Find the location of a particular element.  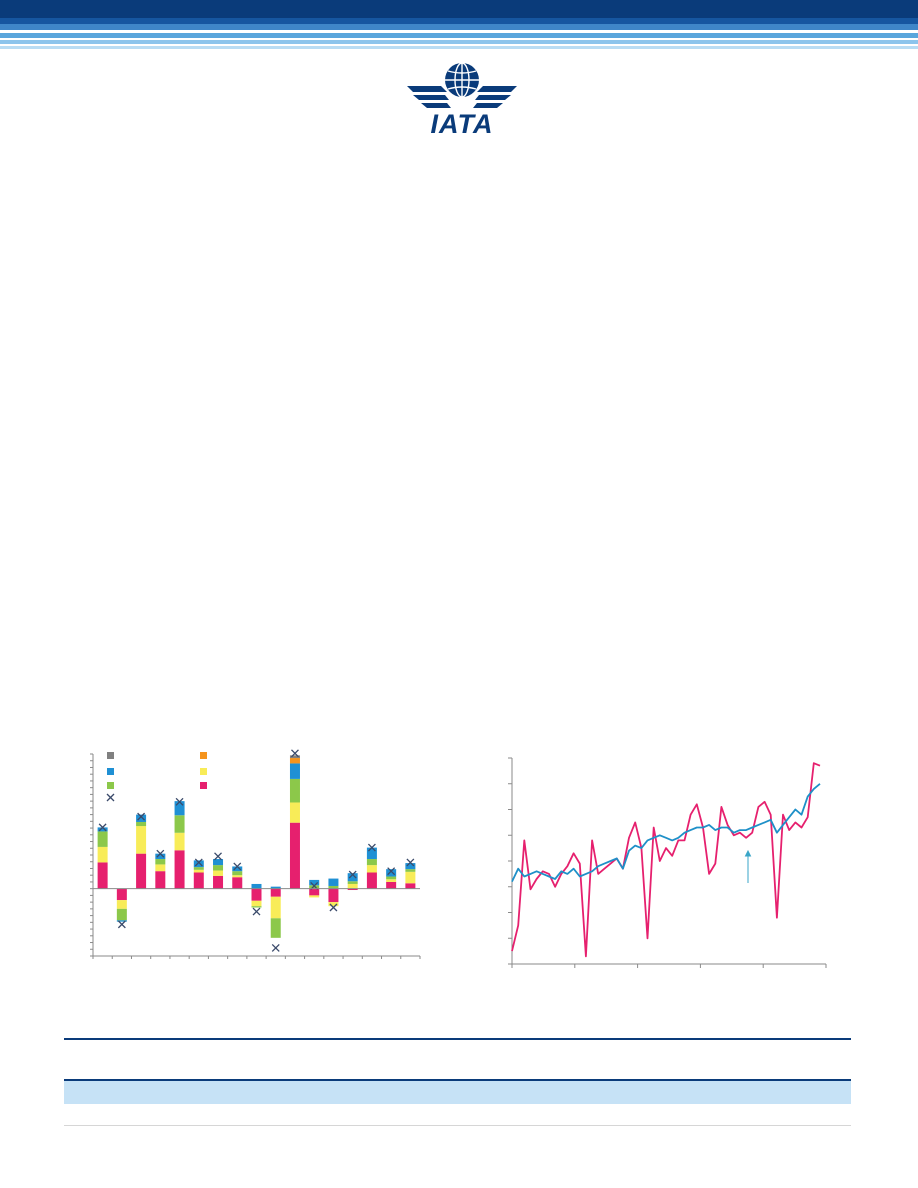

header-banner is located at coordinates (459, 24).